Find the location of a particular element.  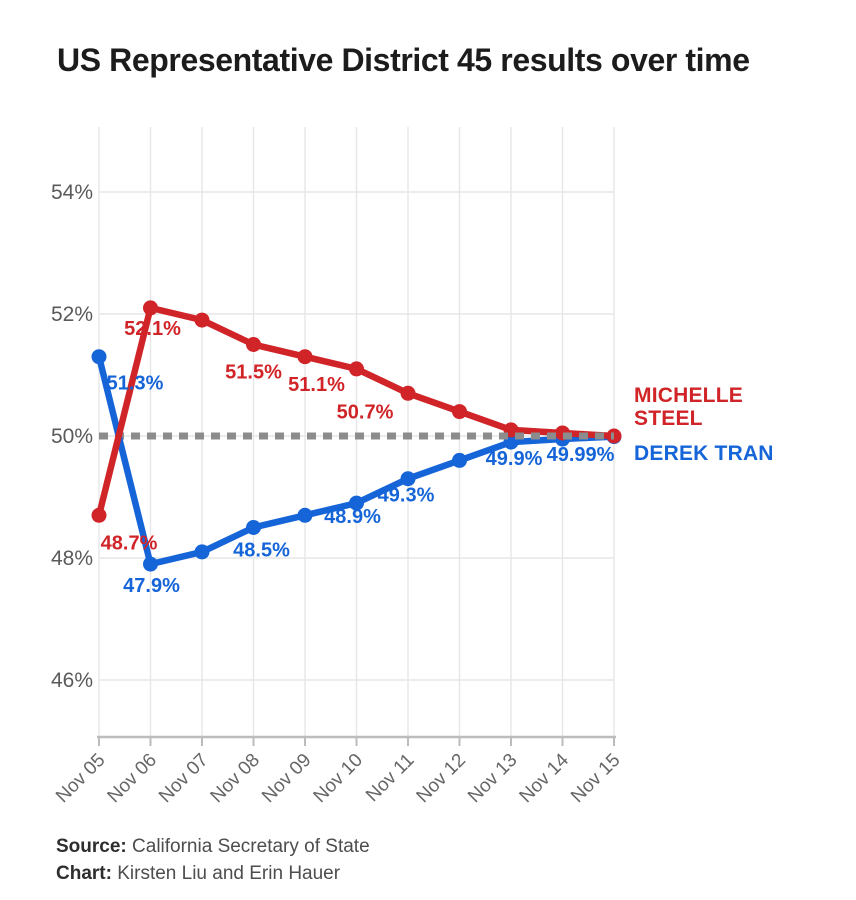

chart-byline: Chart: Kirsten Liu and Erin Hauer is located at coordinates (213, 873).